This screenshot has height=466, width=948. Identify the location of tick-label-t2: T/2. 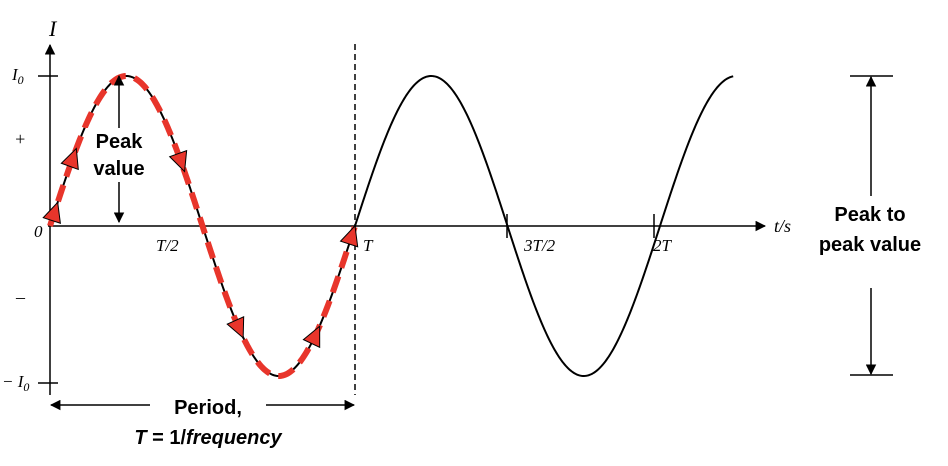
(167, 245).